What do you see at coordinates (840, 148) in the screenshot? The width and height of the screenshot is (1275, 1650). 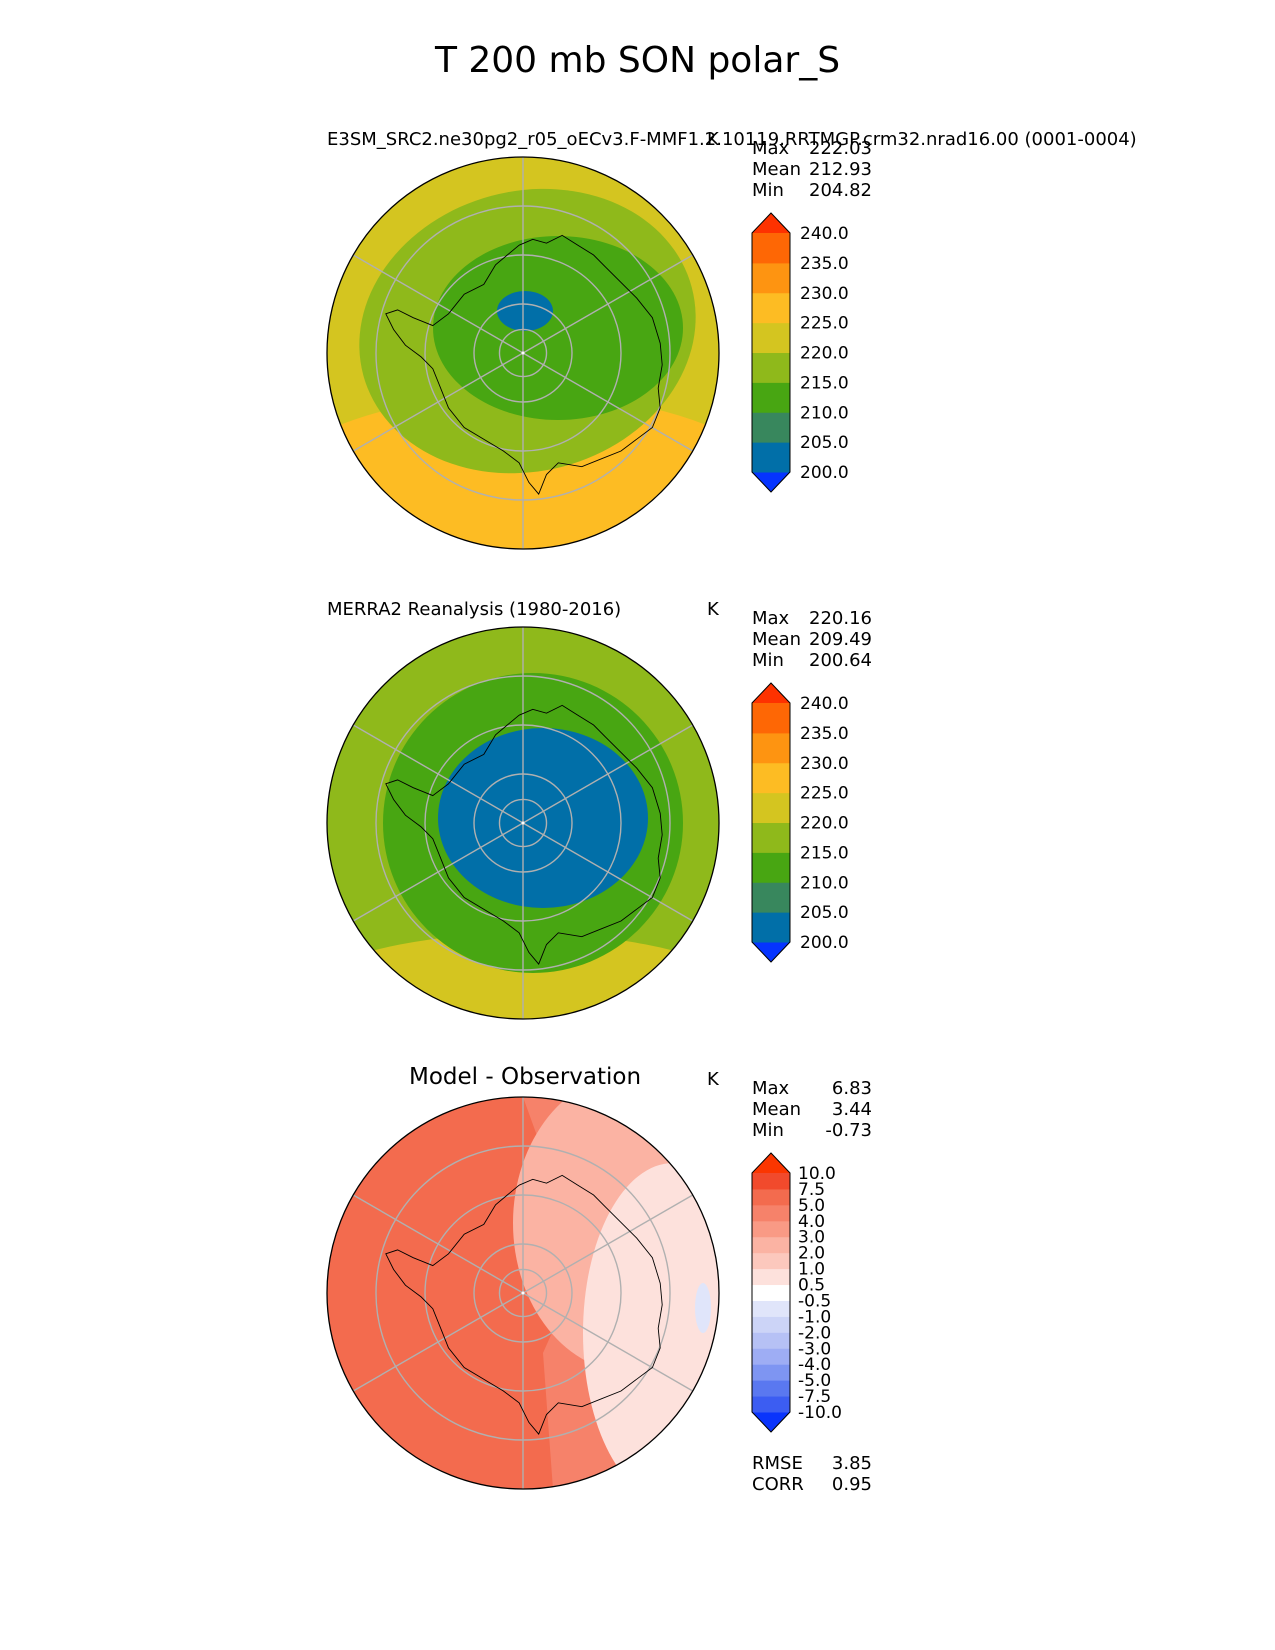 I see `panel-1-max-value: 222.03` at bounding box center [840, 148].